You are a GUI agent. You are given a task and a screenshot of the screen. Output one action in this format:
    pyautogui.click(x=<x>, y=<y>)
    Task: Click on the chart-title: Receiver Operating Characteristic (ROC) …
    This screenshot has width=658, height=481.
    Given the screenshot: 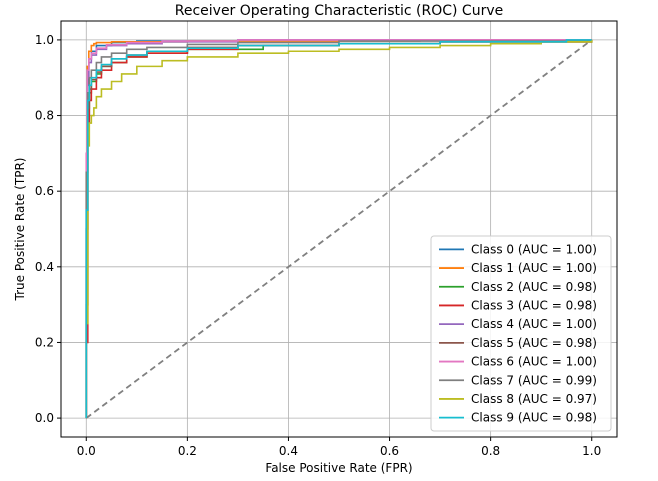 What is the action you would take?
    pyautogui.click(x=339, y=11)
    